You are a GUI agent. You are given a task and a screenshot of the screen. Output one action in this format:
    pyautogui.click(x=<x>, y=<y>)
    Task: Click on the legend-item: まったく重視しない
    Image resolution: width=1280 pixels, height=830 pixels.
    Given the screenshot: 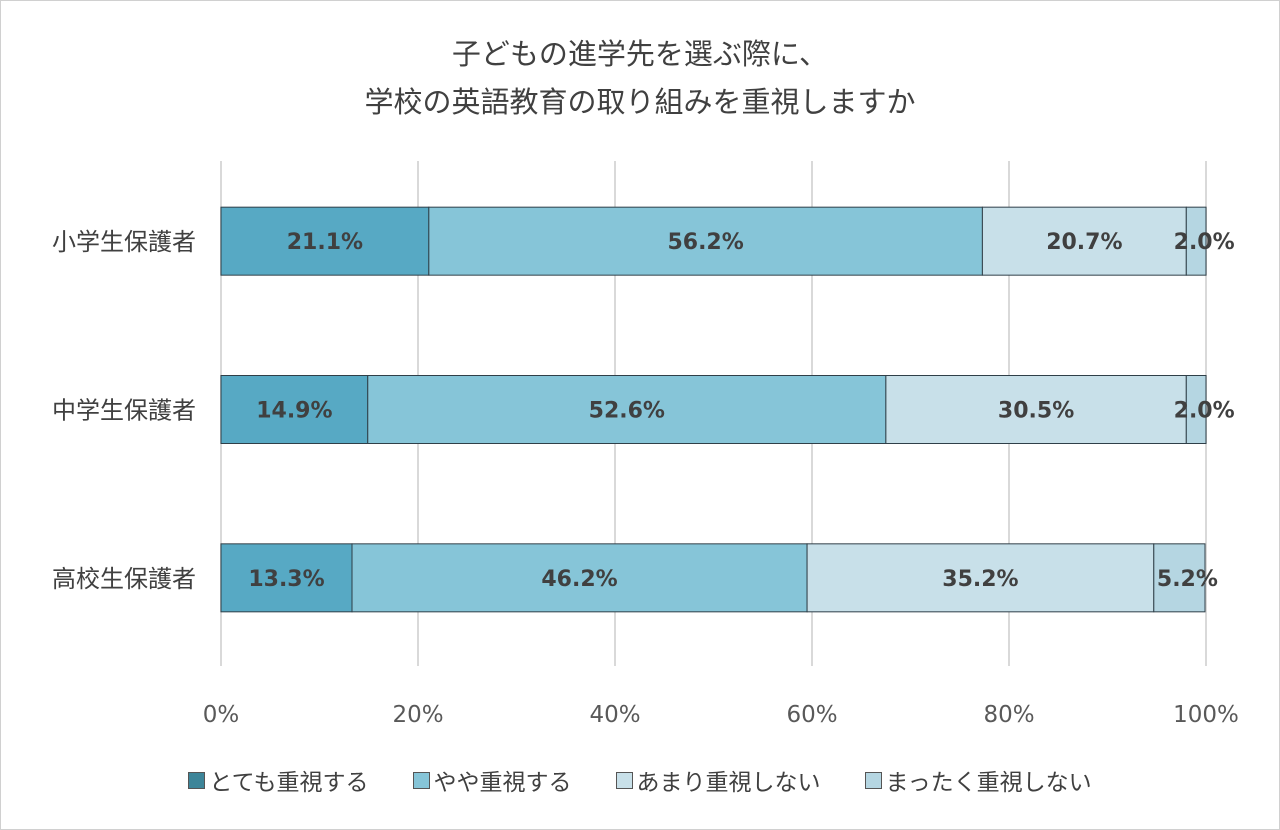 What is the action you would take?
    pyautogui.click(x=978, y=780)
    